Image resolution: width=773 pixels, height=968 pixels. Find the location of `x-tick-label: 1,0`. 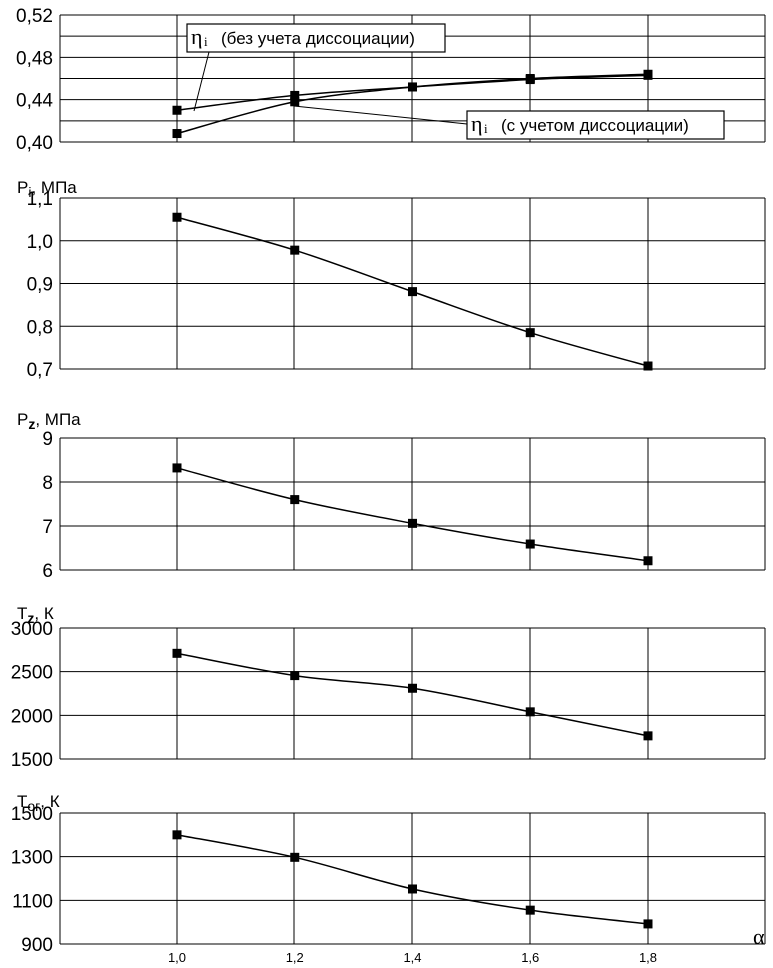

x-tick-label: 1,0 is located at coordinates (177, 957).